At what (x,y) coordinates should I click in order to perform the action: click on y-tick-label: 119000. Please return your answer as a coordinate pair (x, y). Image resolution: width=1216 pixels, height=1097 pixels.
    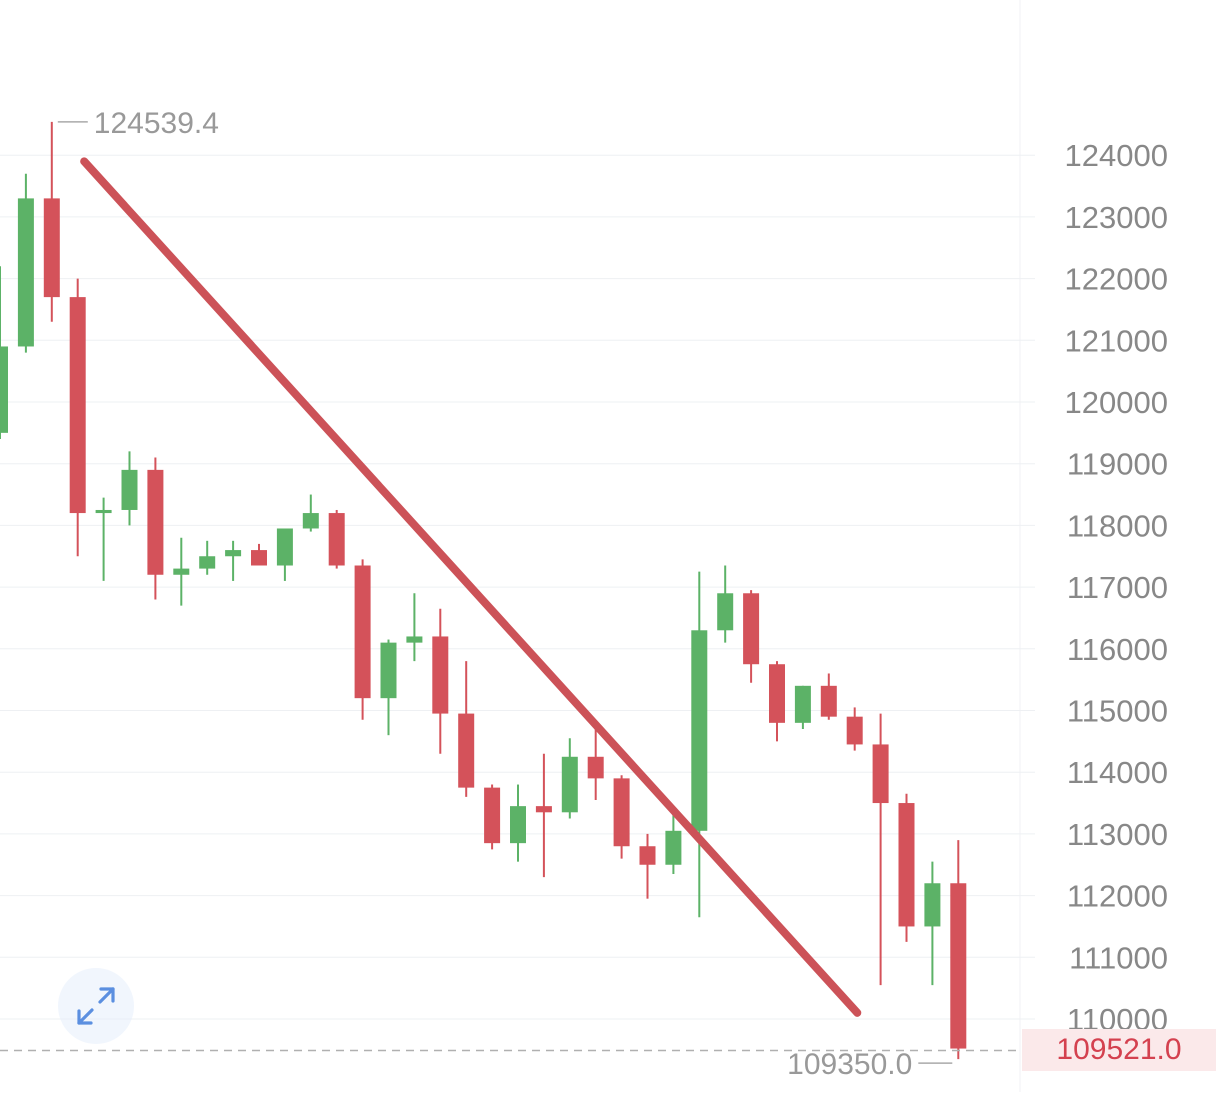
    Looking at the image, I should click on (1117, 464).